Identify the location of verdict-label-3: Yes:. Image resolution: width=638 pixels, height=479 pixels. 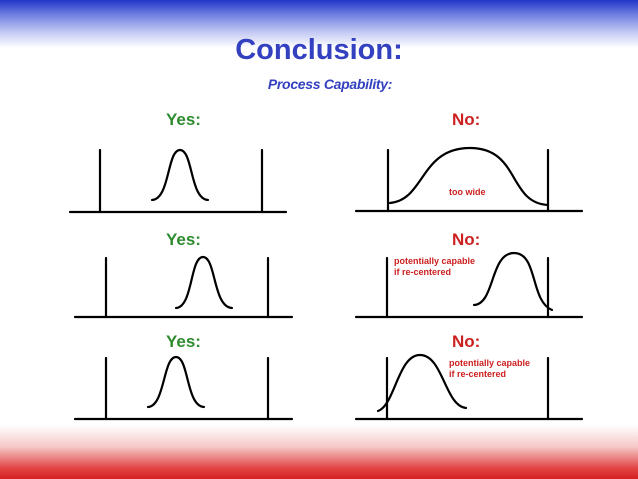
(183, 239).